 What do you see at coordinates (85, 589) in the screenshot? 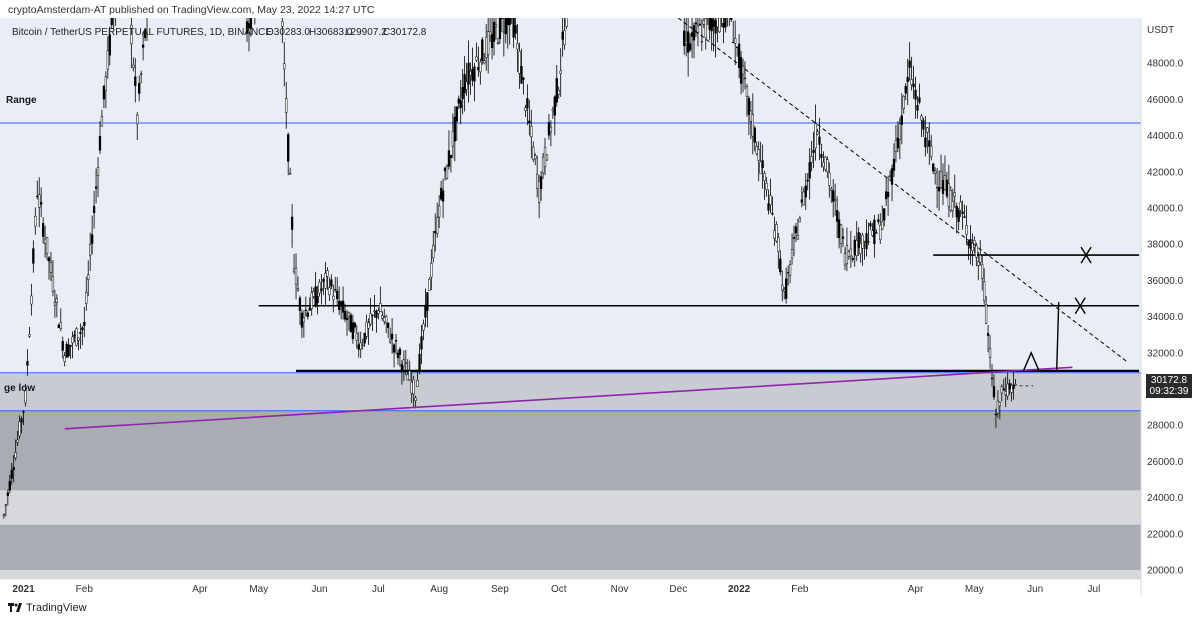
I see `x-tick-label: Feb` at bounding box center [85, 589].